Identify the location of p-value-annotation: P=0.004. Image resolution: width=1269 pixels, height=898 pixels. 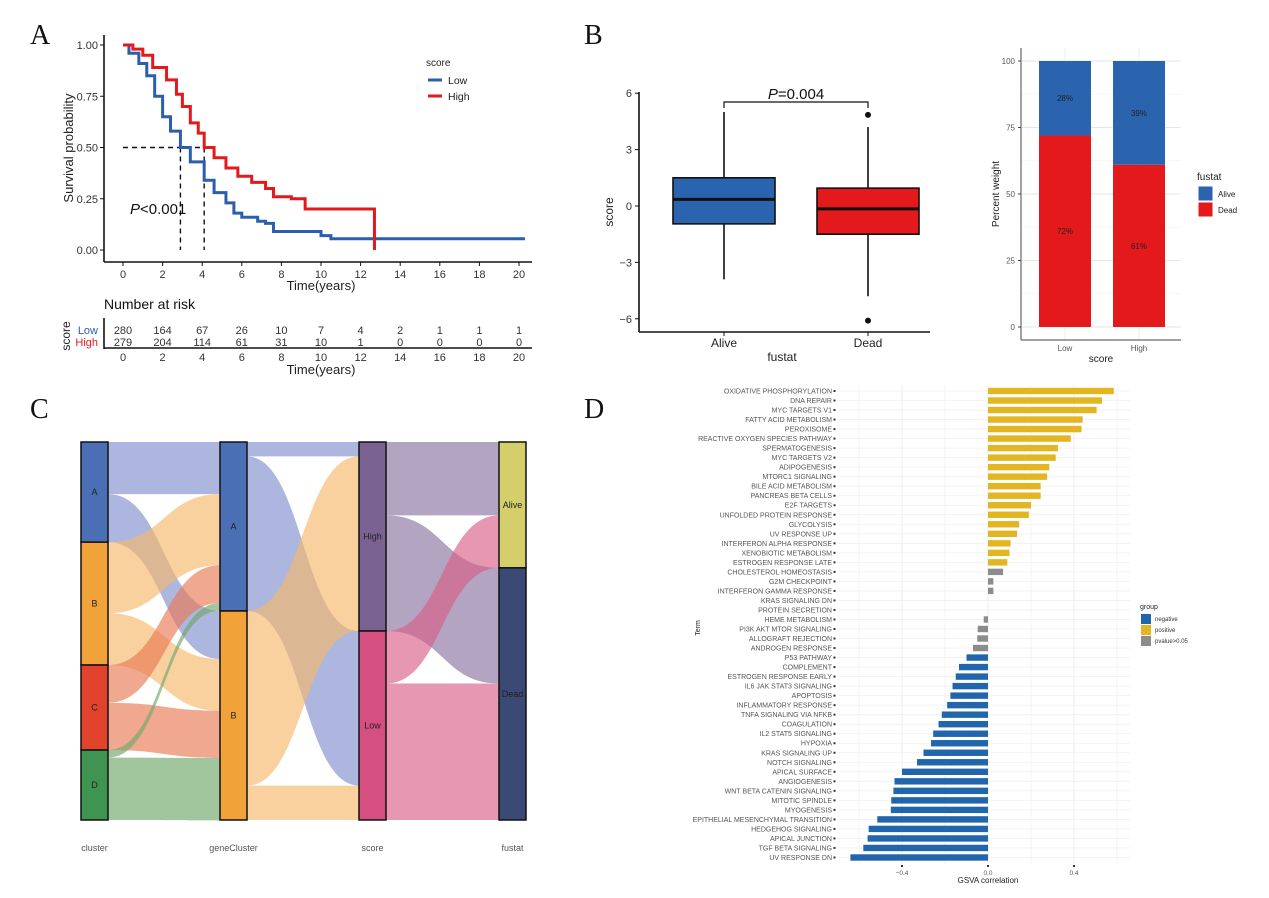
(796, 94).